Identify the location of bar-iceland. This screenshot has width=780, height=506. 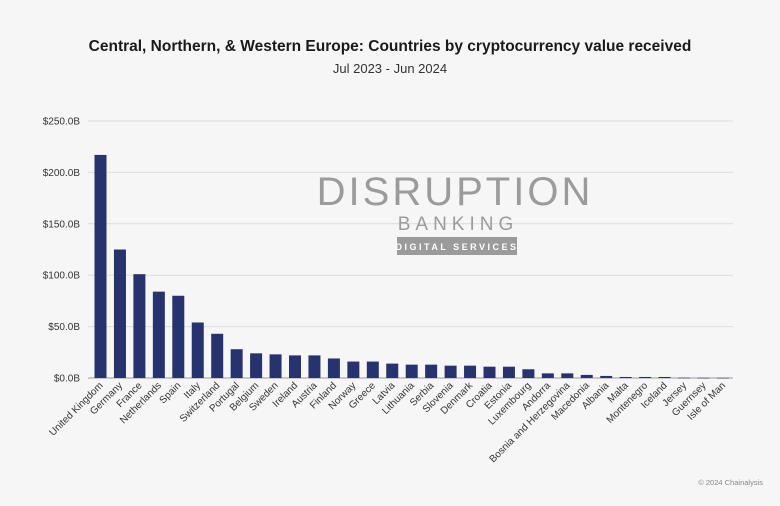
(664, 377).